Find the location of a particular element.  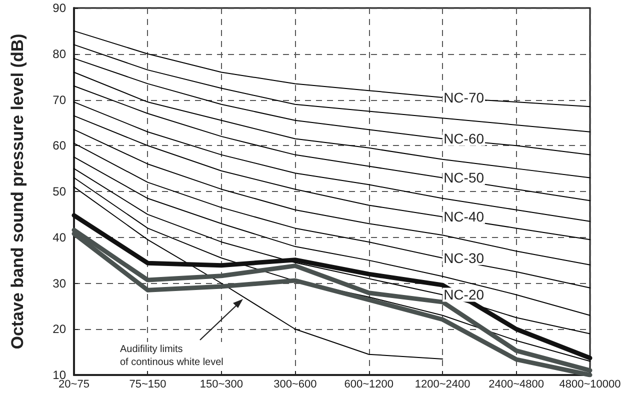

y-tick-label: 40 is located at coordinates (59, 237).